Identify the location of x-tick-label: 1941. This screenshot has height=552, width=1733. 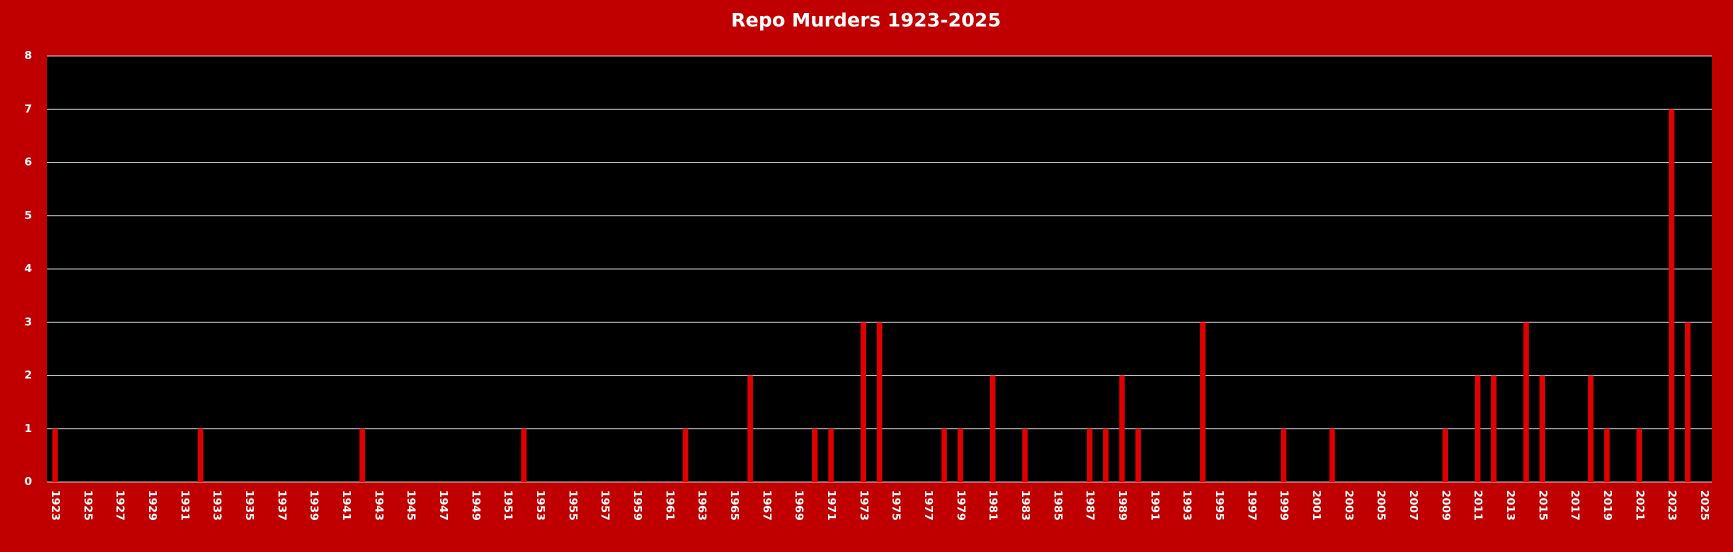
(346, 505).